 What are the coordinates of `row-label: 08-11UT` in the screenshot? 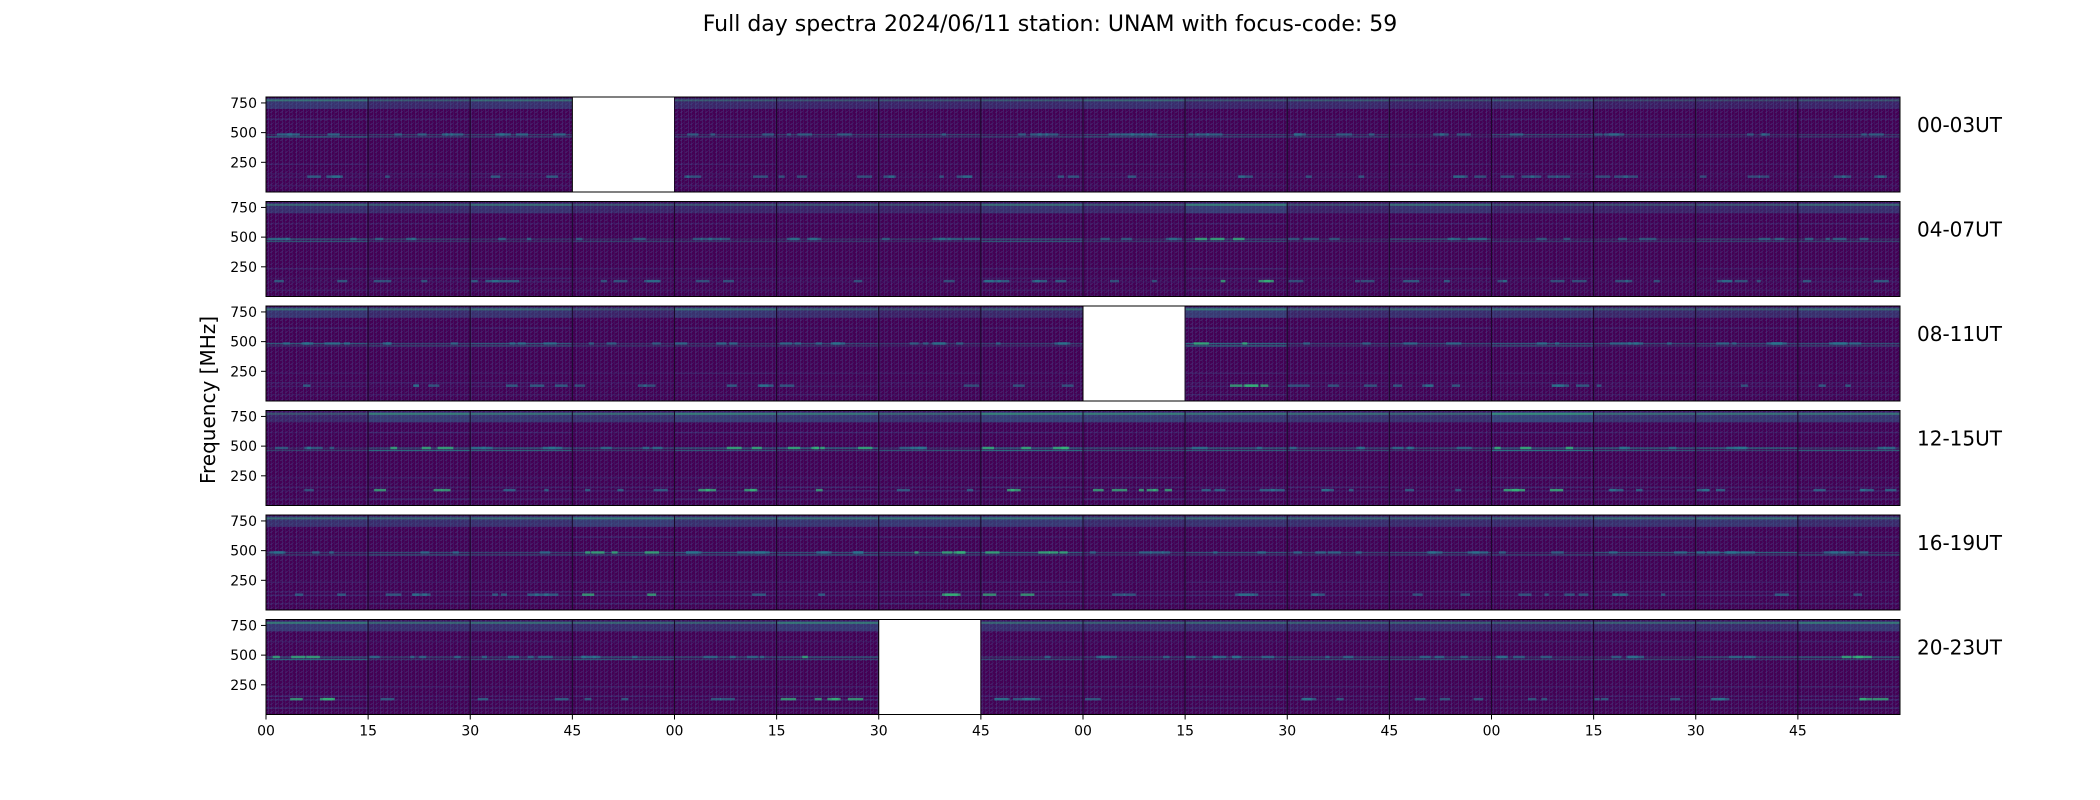 It's located at (1960, 334).